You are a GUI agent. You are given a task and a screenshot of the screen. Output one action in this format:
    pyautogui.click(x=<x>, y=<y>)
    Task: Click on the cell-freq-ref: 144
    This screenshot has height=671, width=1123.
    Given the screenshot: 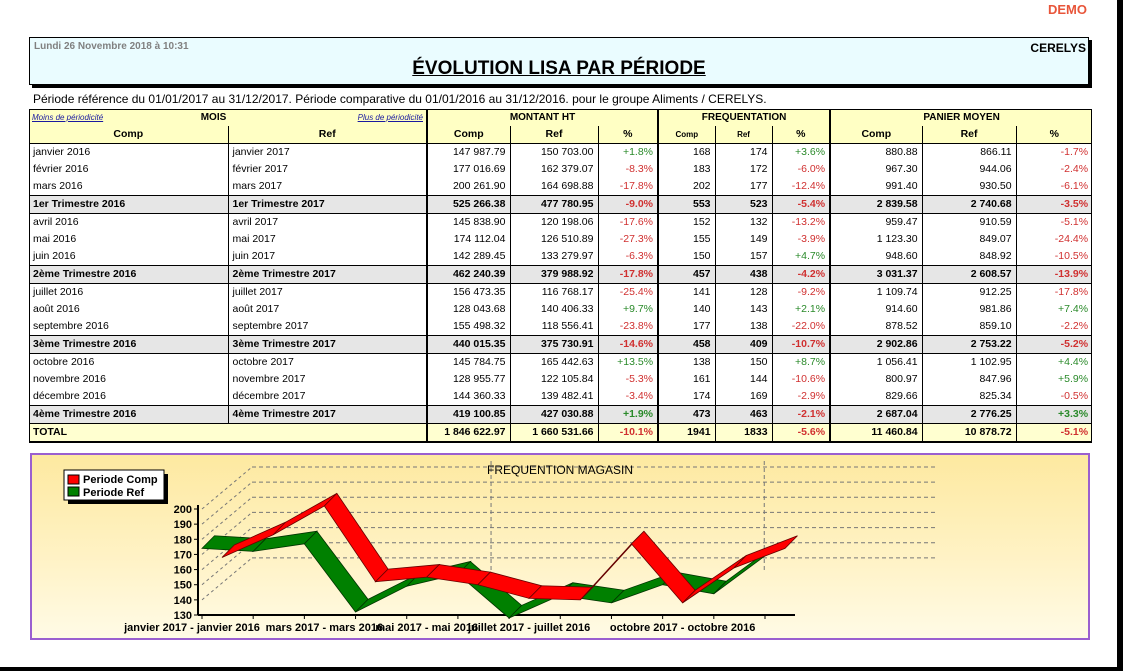 What is the action you would take?
    pyautogui.click(x=743, y=379)
    